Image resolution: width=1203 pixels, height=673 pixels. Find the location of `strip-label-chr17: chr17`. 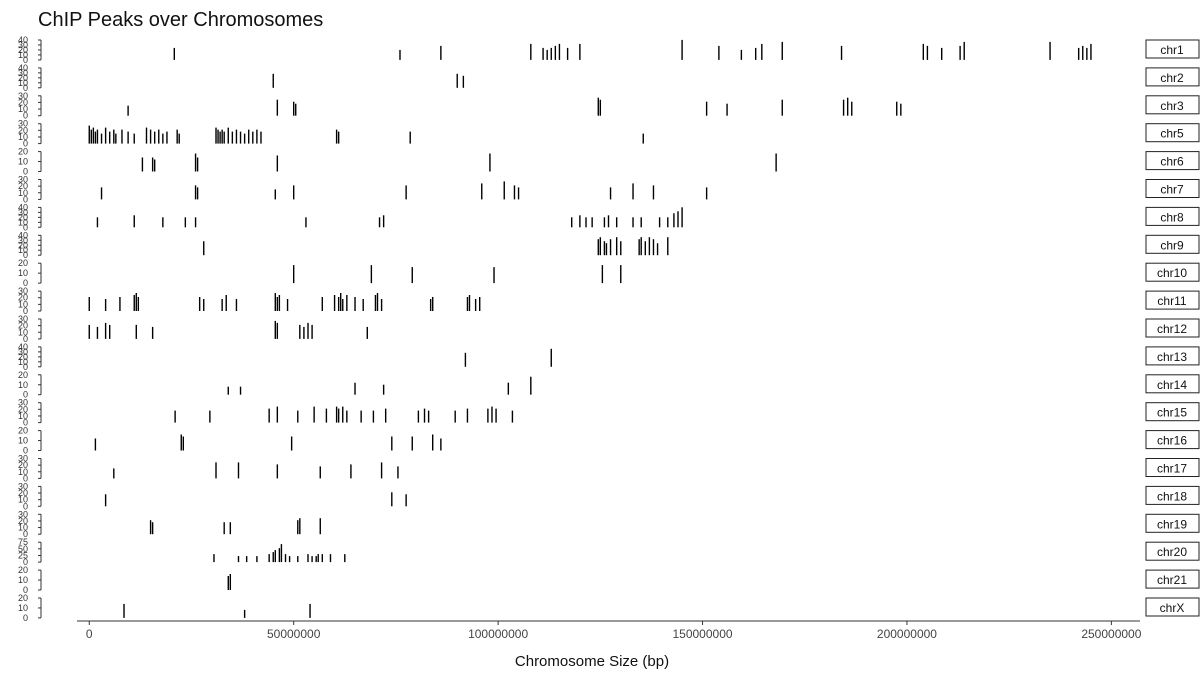

strip-label-chr17: chr17 is located at coordinates (1172, 469).